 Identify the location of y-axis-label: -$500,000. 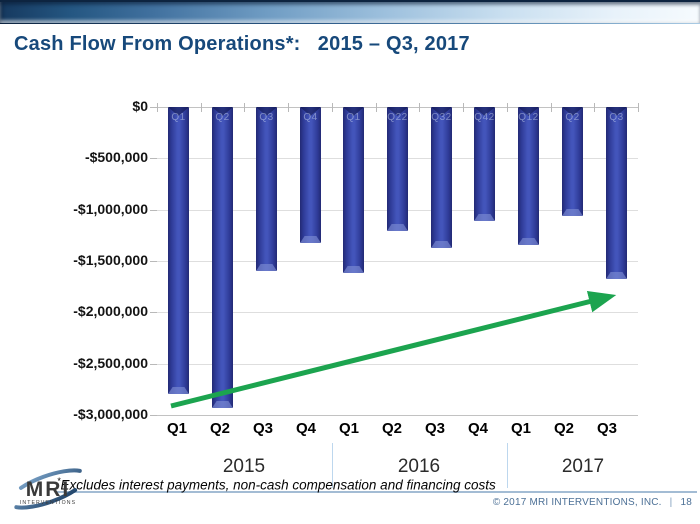
(116, 157).